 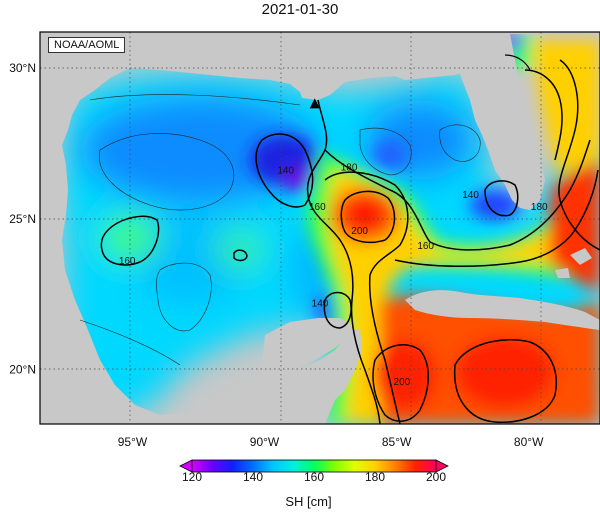 What do you see at coordinates (240, 255) in the screenshot?
I see `contour-160-small` at bounding box center [240, 255].